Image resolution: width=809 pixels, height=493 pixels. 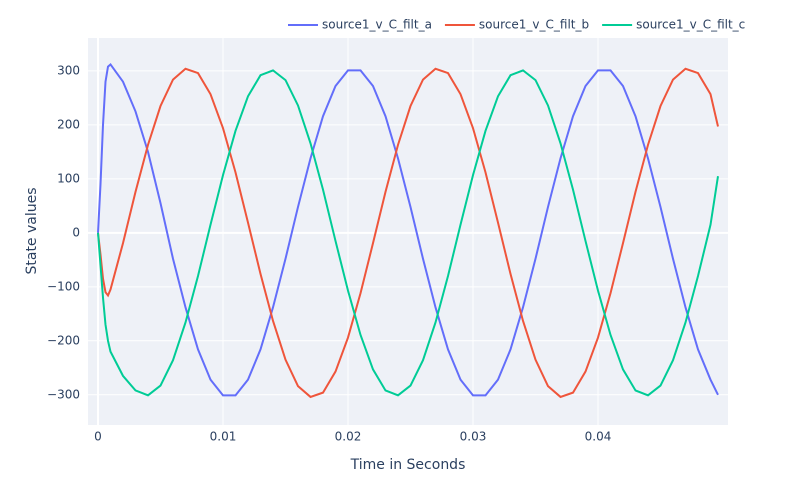 What do you see at coordinates (32, 230) in the screenshot?
I see `y-axis-title: State values` at bounding box center [32, 230].